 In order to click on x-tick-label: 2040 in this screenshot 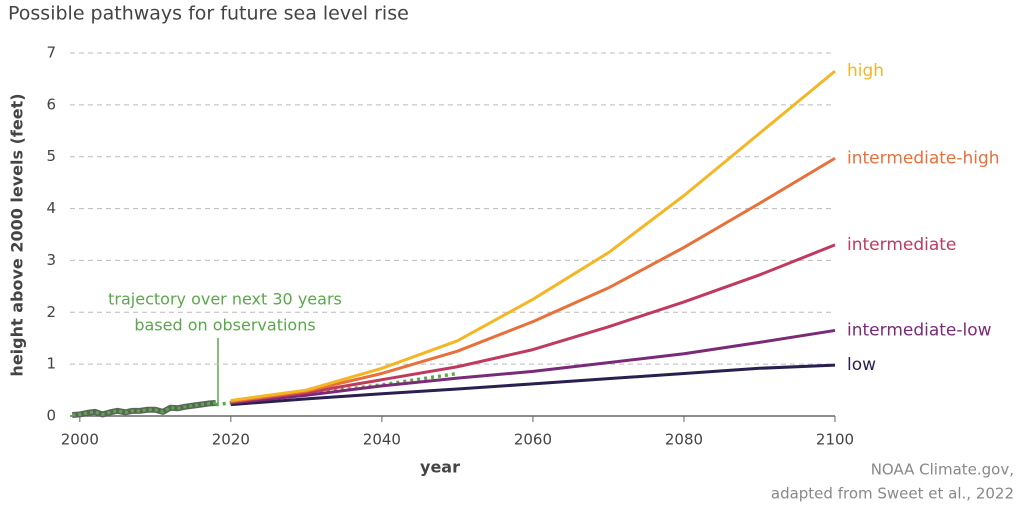, I will do `click(382, 440)`.